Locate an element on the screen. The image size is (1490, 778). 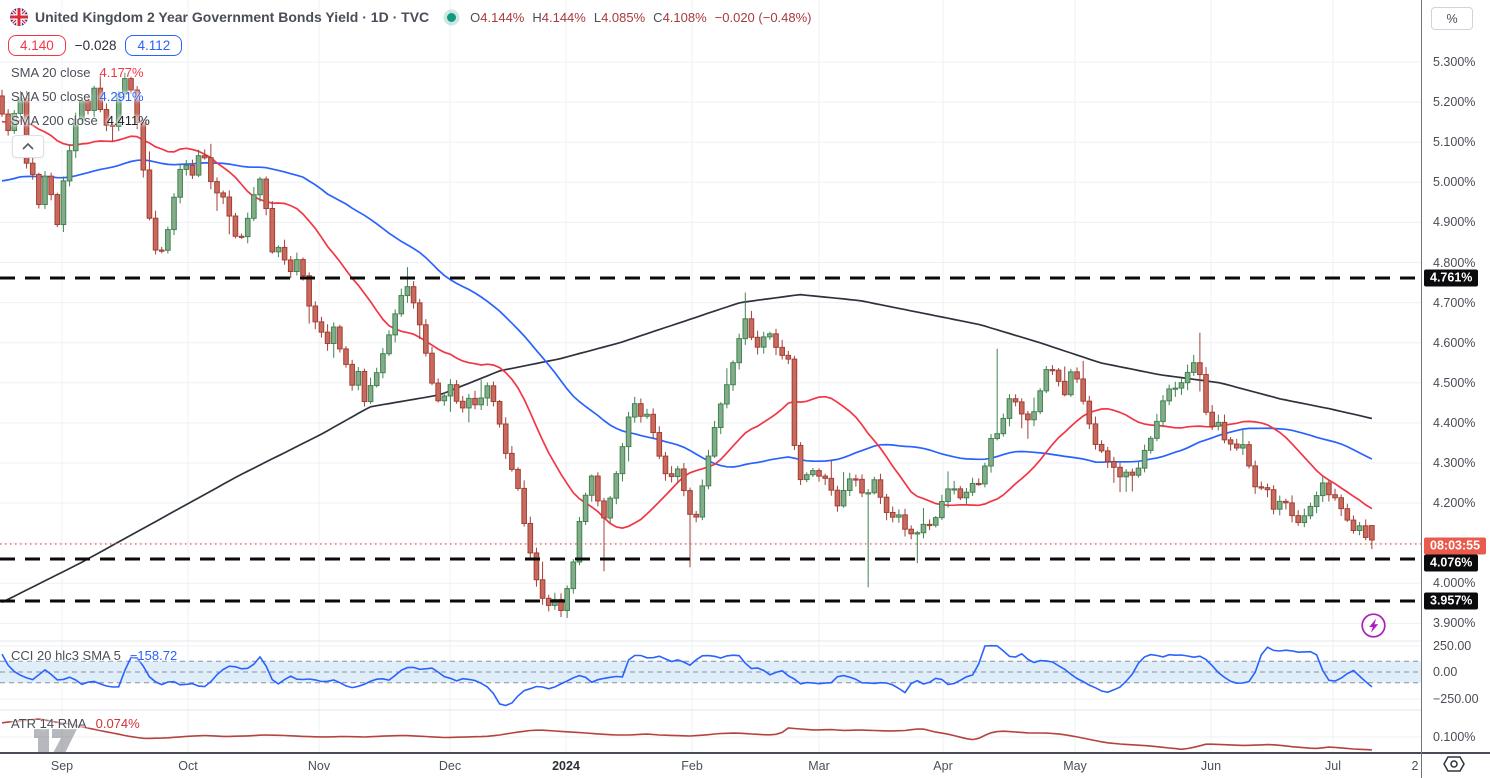
price-axis-label: 4.000% is located at coordinates (1454, 583).